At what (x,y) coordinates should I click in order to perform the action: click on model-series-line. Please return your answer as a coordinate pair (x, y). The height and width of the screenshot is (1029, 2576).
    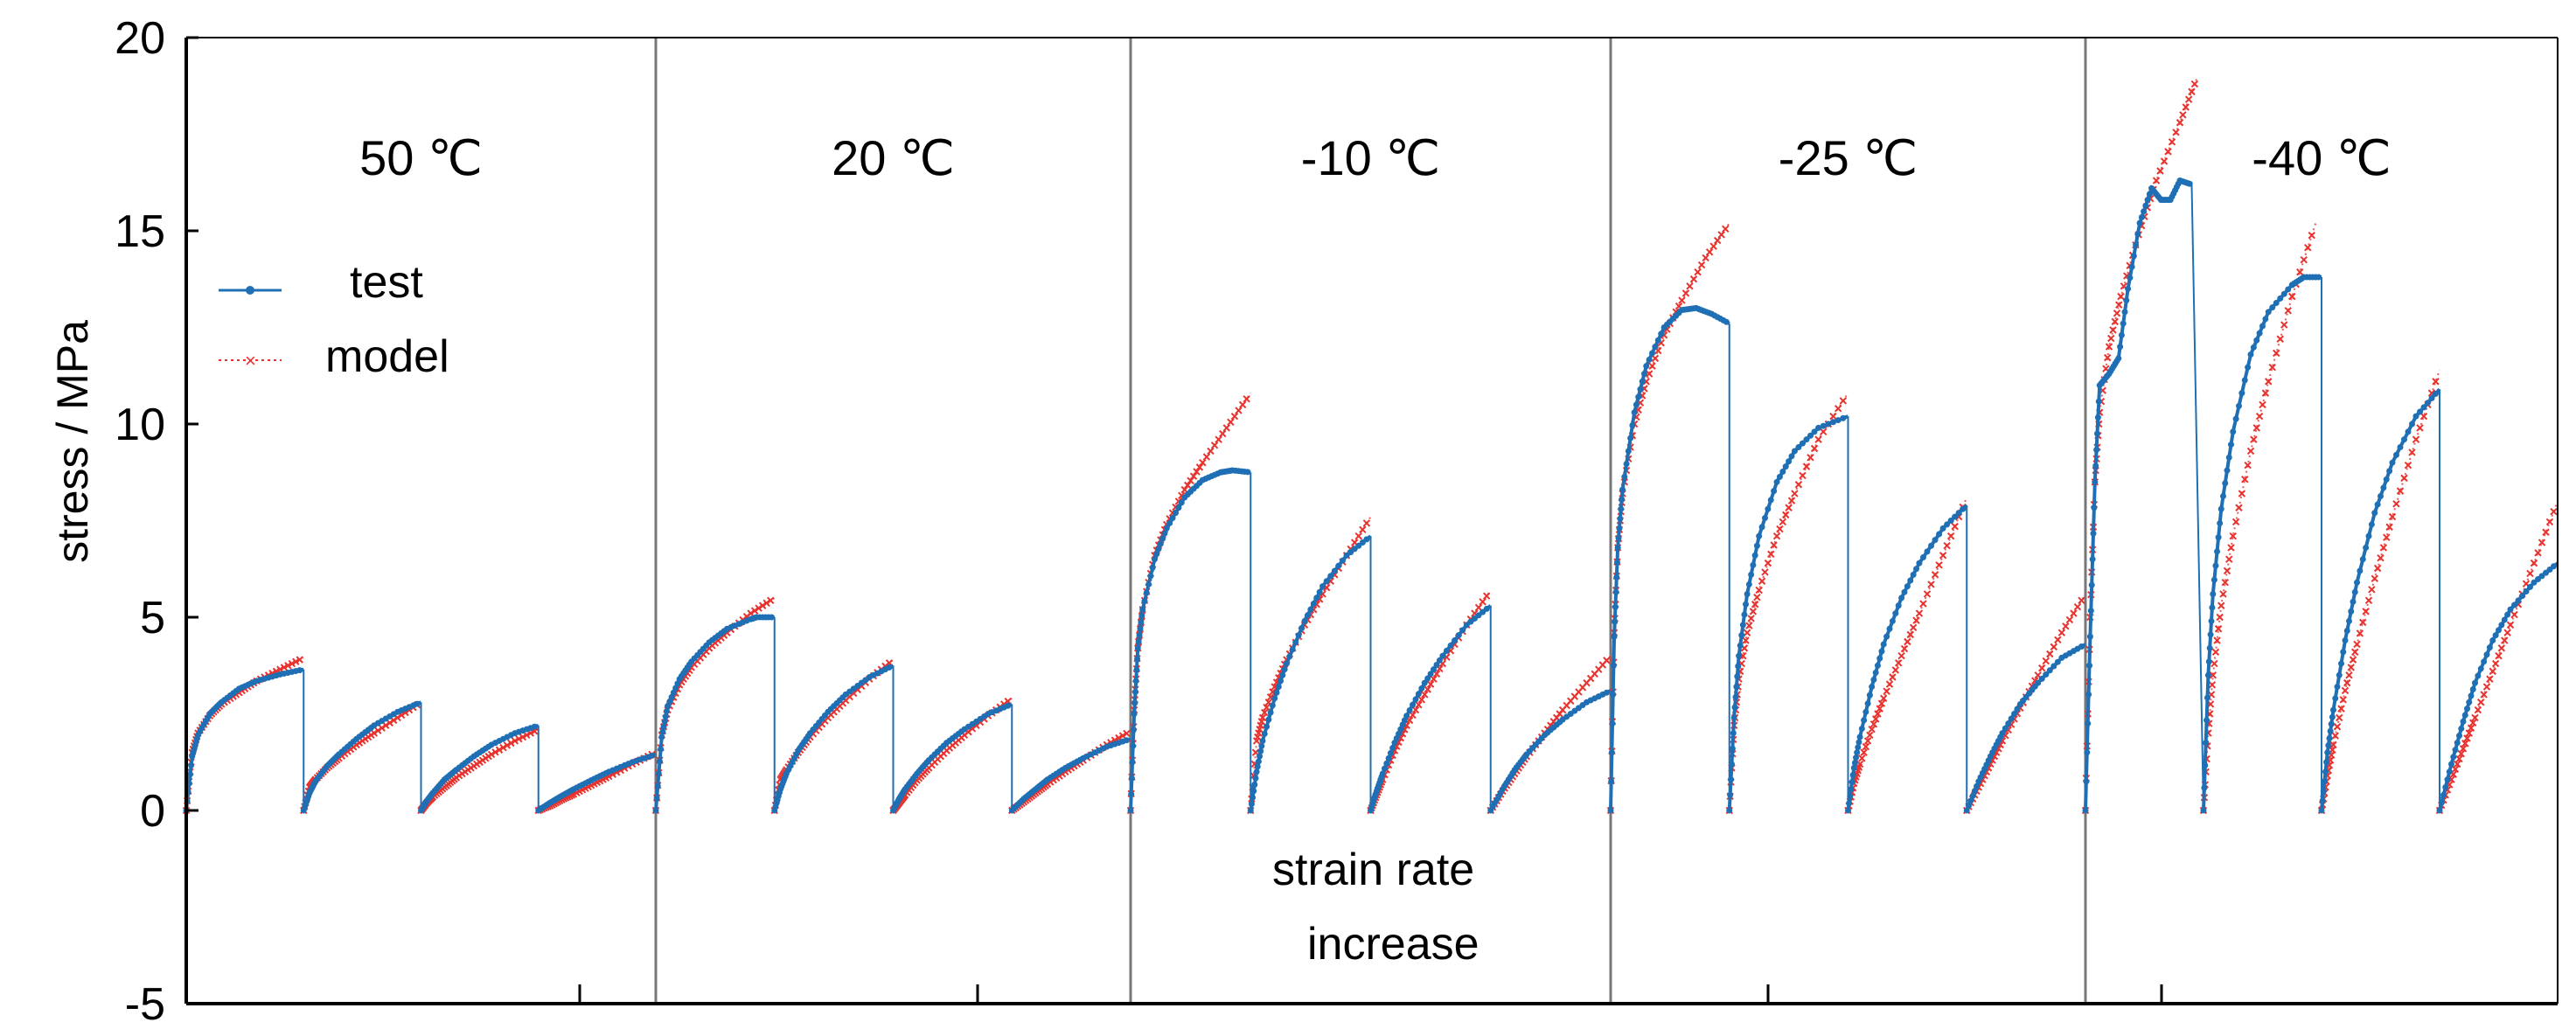
    Looking at the image, I should click on (1311, 663).